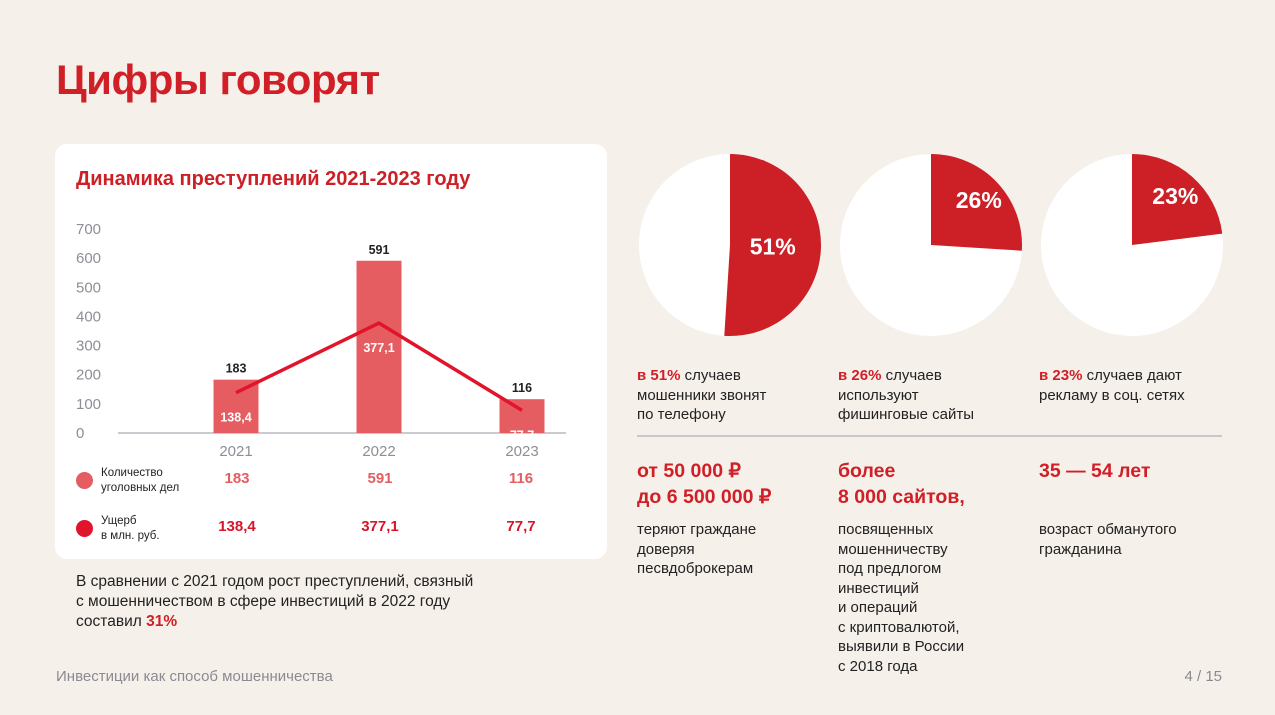 The image size is (1275, 715). I want to click on cases-value-2023: 116, so click(521, 478).